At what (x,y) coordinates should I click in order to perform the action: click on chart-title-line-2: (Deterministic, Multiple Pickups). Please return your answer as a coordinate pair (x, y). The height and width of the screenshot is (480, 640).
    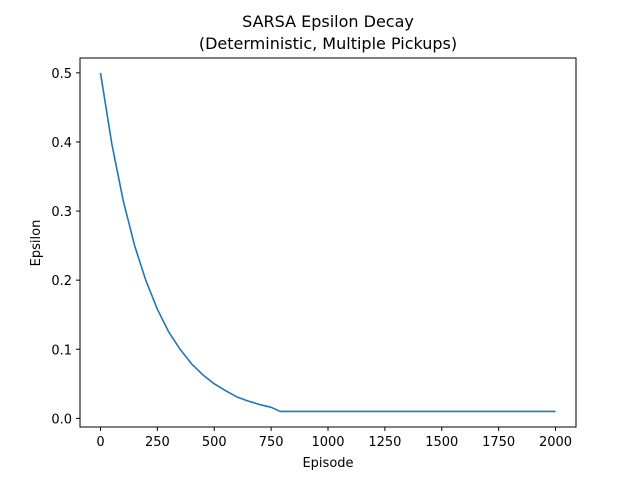
    Looking at the image, I should click on (328, 43).